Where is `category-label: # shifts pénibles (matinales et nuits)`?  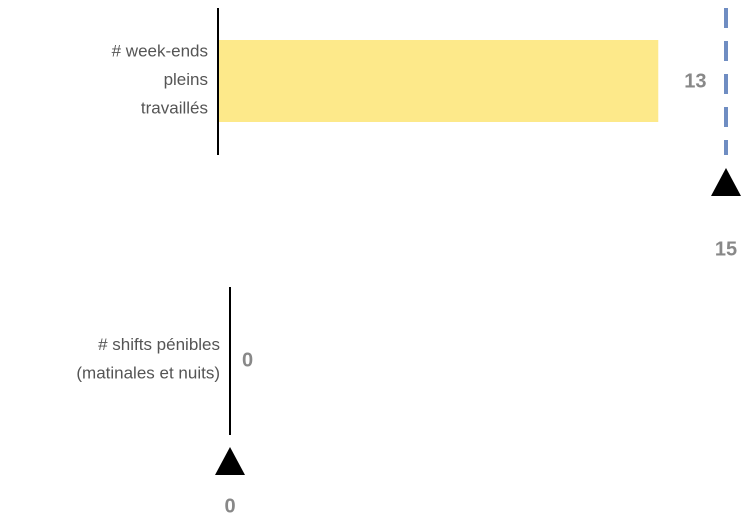 category-label: # shifts pénibles (matinales et nuits) is located at coordinates (148, 359).